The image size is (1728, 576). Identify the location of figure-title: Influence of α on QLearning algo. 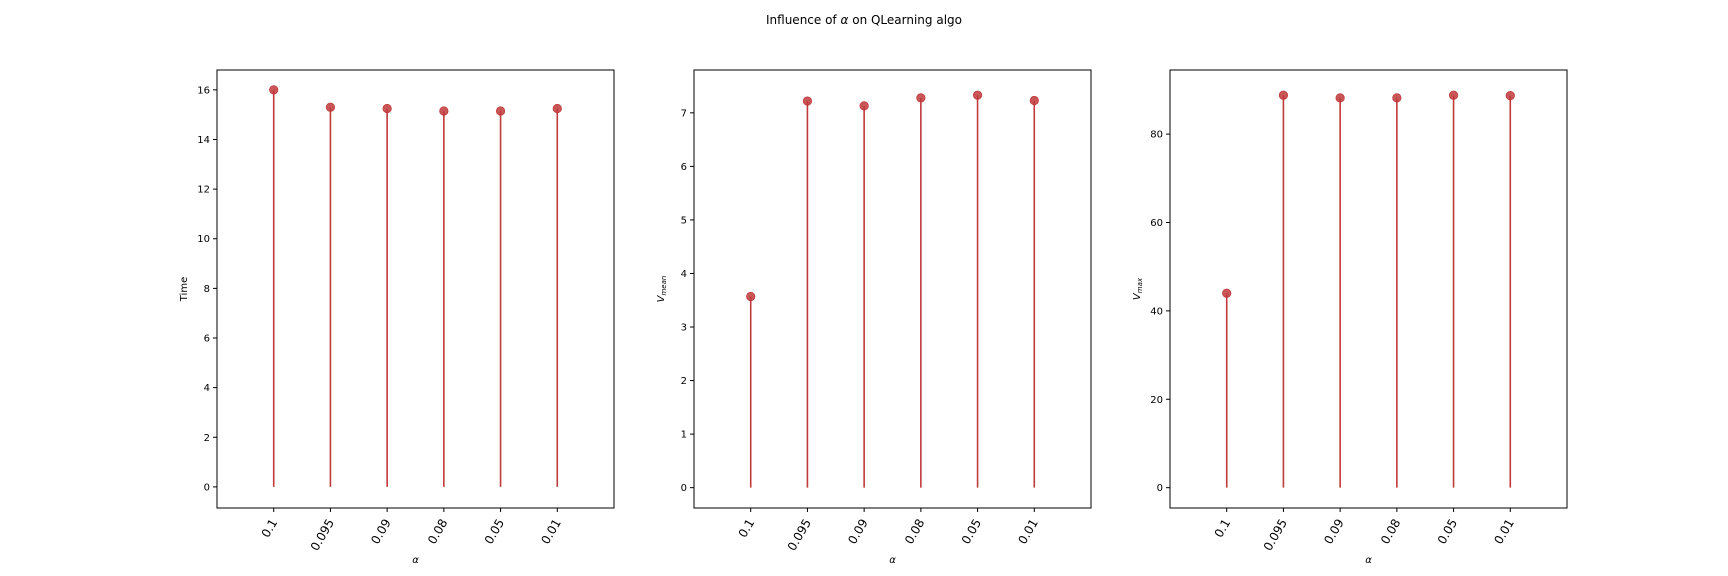
(864, 20).